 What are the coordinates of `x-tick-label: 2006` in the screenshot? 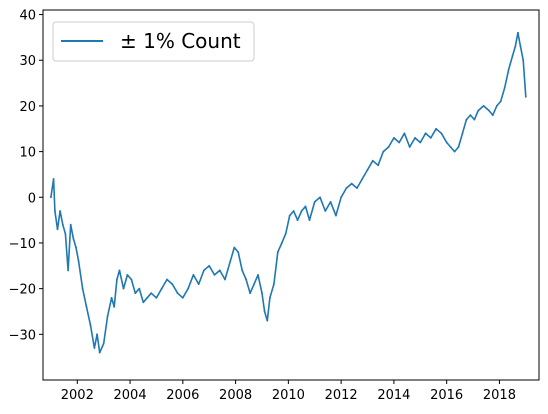 It's located at (182, 395).